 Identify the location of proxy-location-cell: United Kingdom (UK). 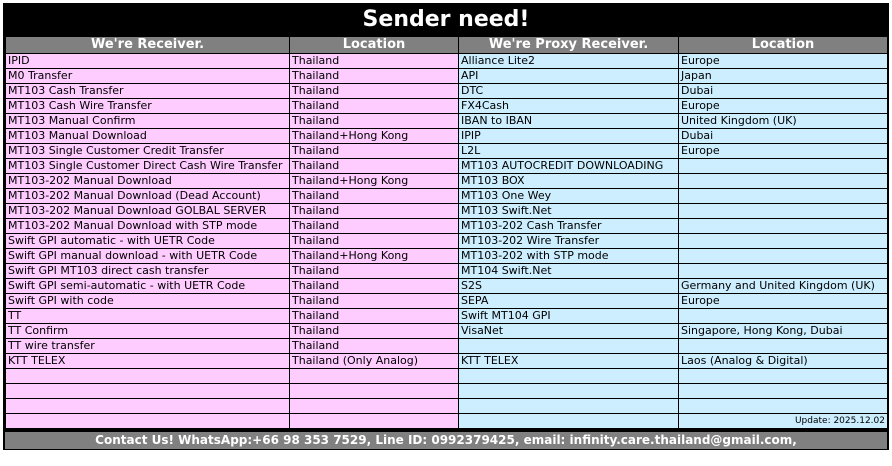
(783, 121).